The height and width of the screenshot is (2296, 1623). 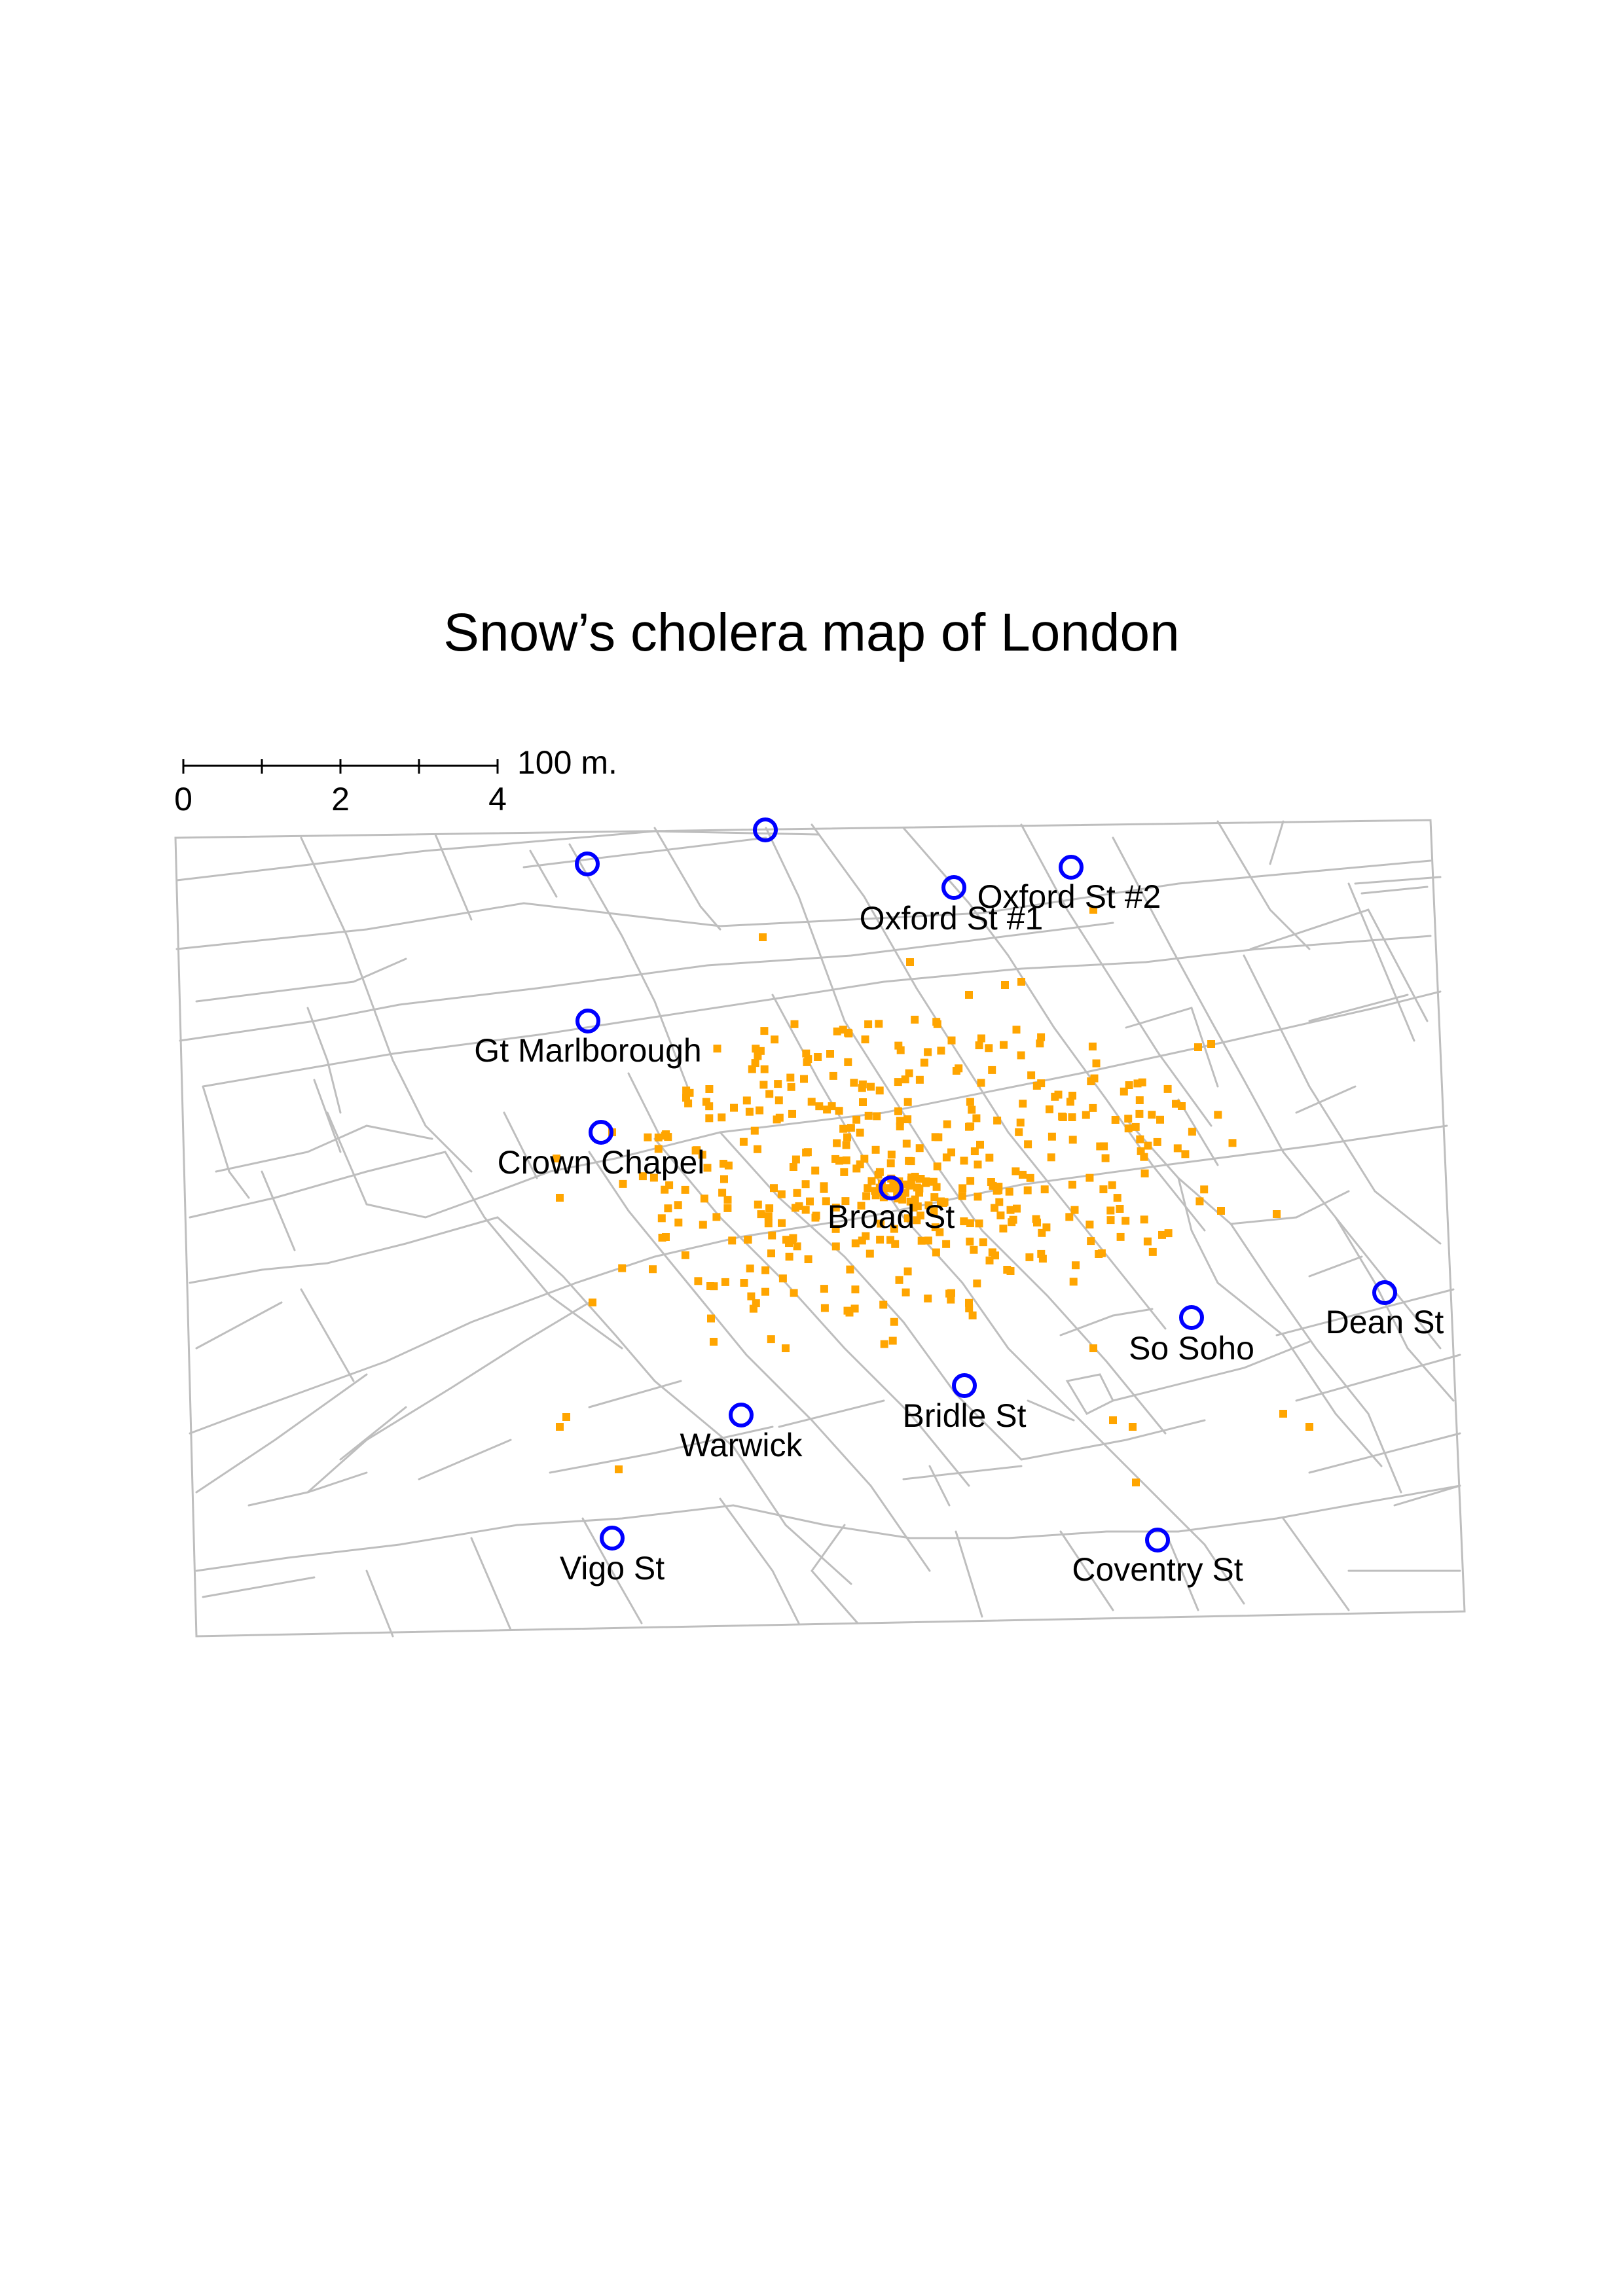 What do you see at coordinates (1157, 1540) in the screenshot?
I see `pump-marker-coventry-st` at bounding box center [1157, 1540].